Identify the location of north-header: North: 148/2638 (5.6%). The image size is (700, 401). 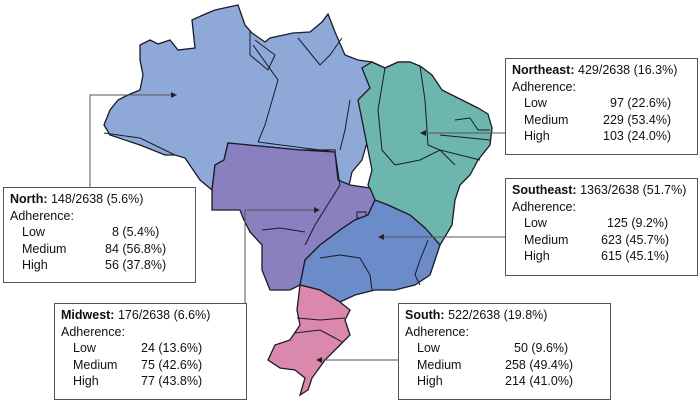
(99, 199).